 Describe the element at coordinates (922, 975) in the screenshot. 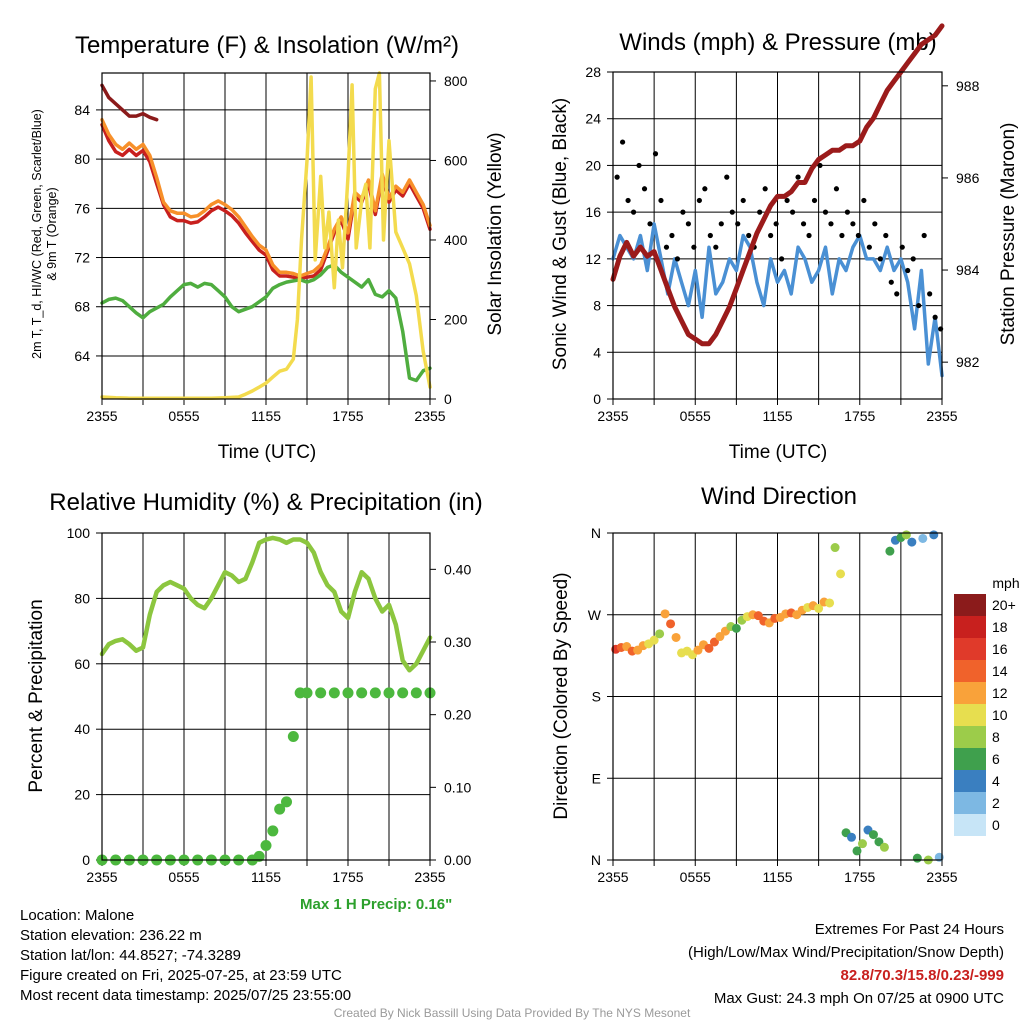

I see `extremes-values: 82.8/70.3/15.8/0.23/-999` at that location.